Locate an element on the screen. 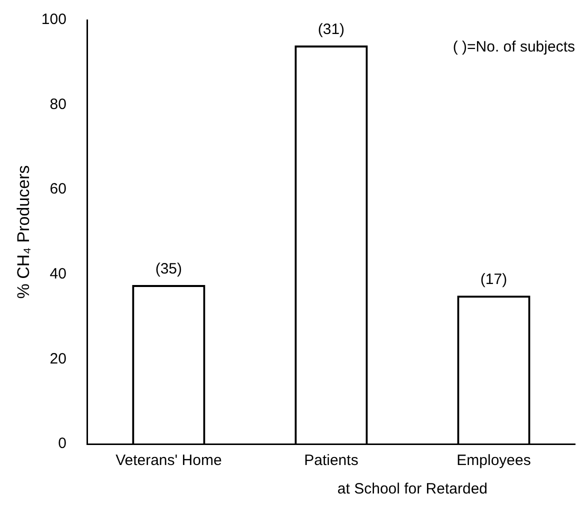 The image size is (585, 518). annotation: ( )=No. of subjects is located at coordinates (513, 47).